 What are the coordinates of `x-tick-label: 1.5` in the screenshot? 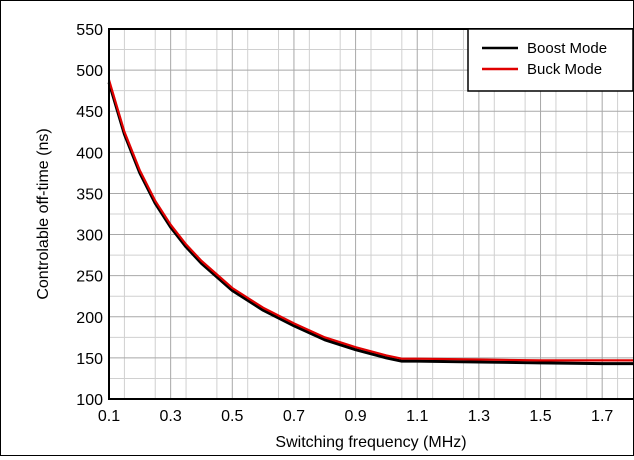 It's located at (540, 416).